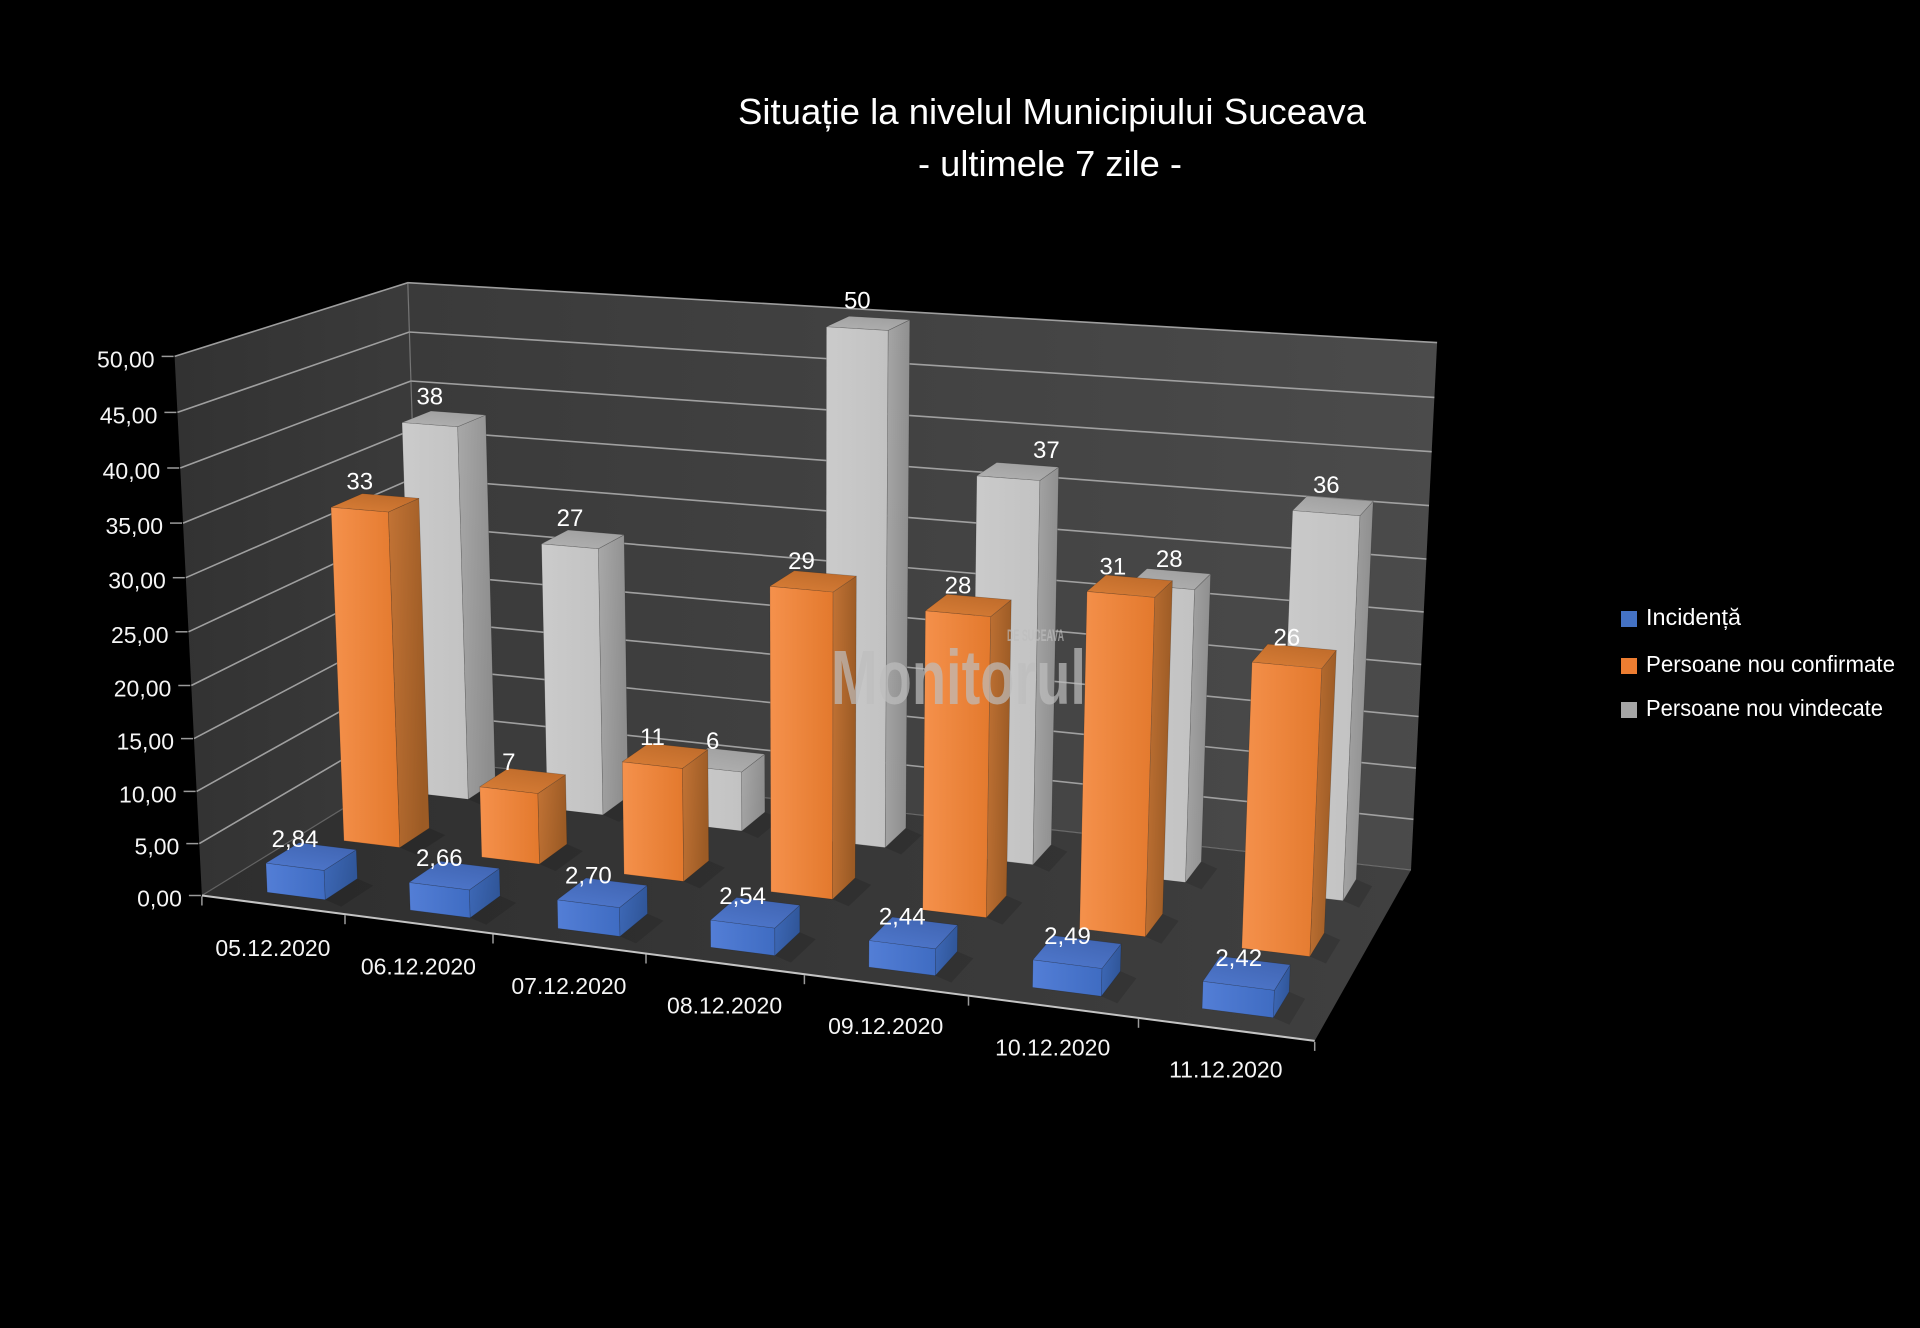 This screenshot has width=1920, height=1328. Describe the element at coordinates (570, 518) in the screenshot. I see `svg-text: 27` at that location.